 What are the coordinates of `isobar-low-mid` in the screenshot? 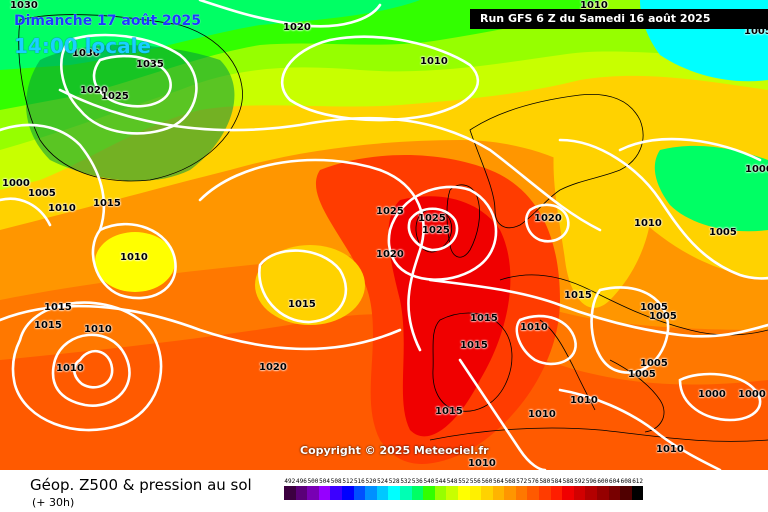 It's located at (91, 370).